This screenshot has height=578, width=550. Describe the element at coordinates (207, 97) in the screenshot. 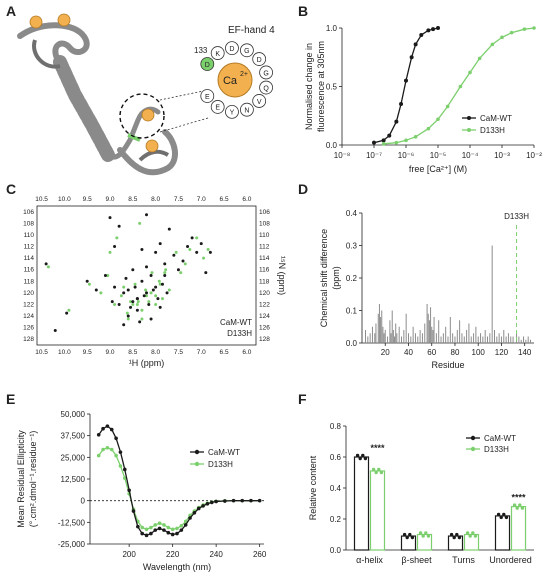

I see `loop-residue-letter: E` at that location.